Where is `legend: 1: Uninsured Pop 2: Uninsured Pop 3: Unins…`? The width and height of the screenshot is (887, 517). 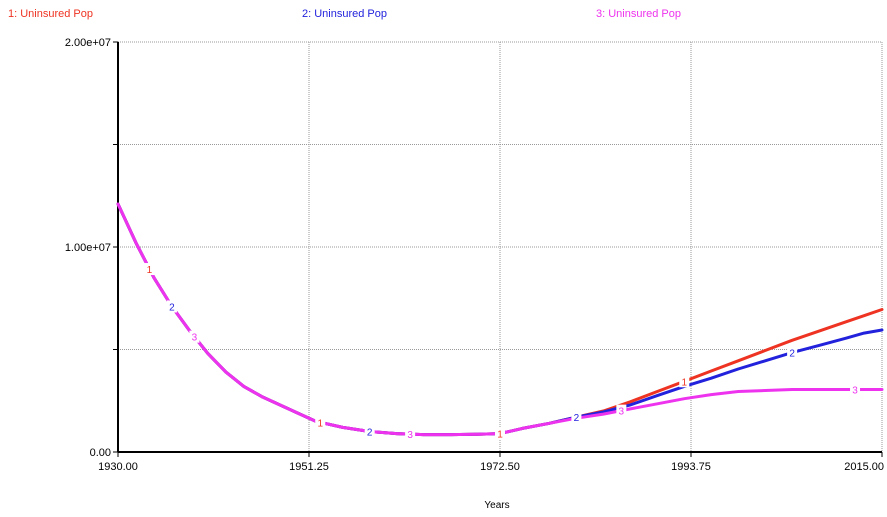 legend: 1: Uninsured Pop 2: Uninsured Pop 3: Unins… is located at coordinates (344, 14).